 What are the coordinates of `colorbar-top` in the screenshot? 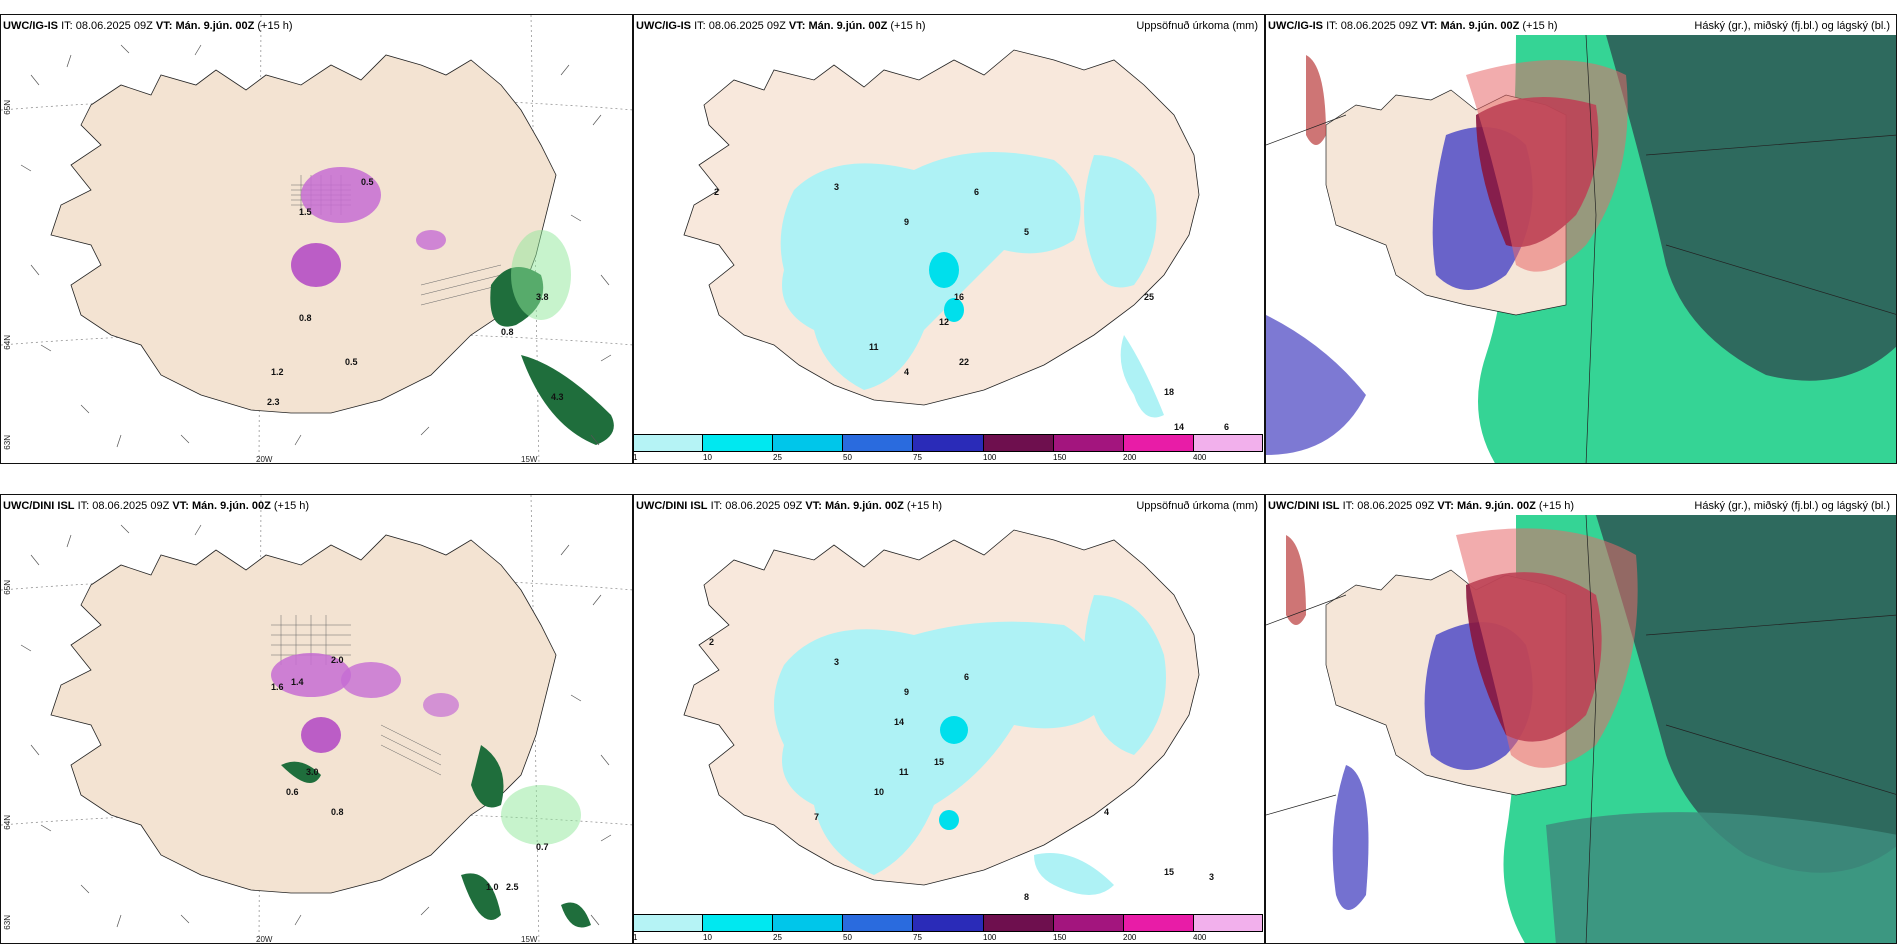 It's located at (948, 446).